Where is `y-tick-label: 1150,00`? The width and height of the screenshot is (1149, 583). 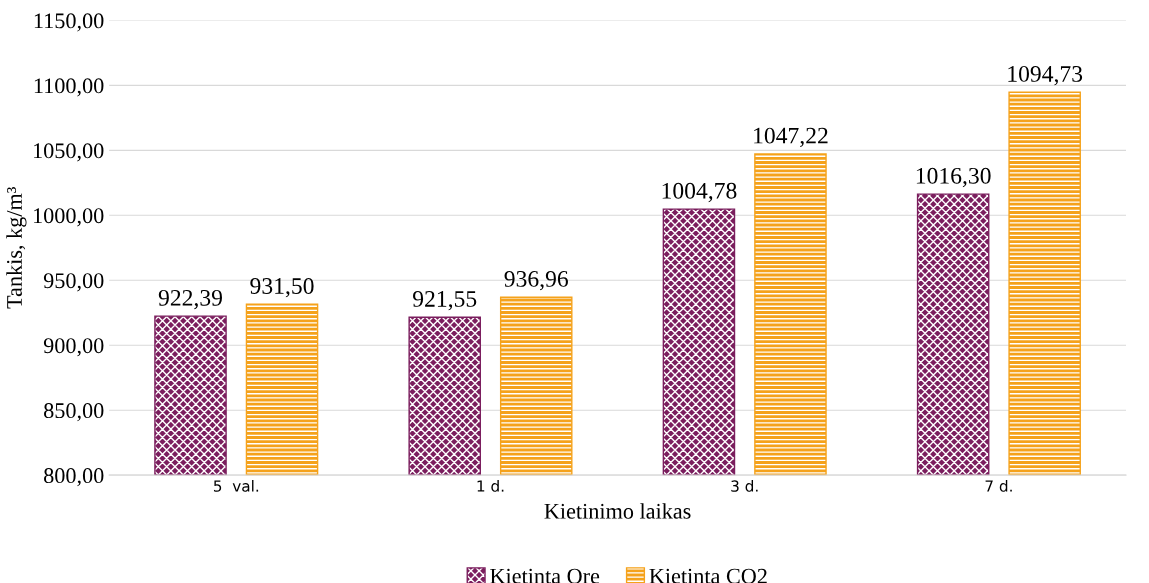 y-tick-label: 1150,00 is located at coordinates (69, 22).